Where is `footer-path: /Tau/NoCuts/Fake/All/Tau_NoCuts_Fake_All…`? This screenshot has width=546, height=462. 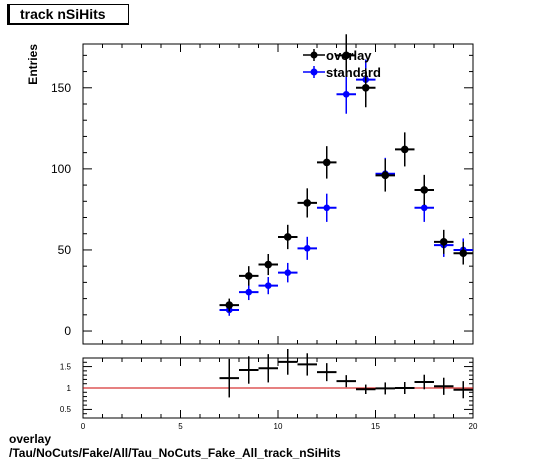
footer-path: /Tau/NoCuts/Fake/All/Tau_NoCuts_Fake_All… is located at coordinates (175, 453).